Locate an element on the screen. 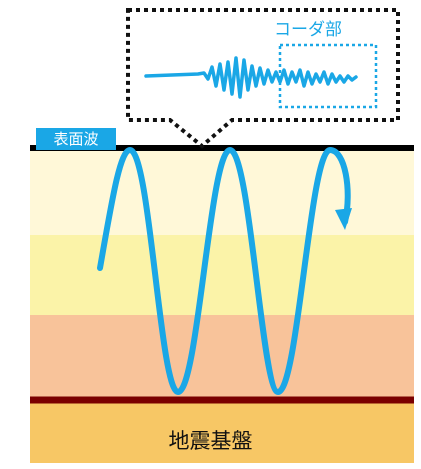 This screenshot has height=469, width=421. coda-region-box is located at coordinates (328, 76).